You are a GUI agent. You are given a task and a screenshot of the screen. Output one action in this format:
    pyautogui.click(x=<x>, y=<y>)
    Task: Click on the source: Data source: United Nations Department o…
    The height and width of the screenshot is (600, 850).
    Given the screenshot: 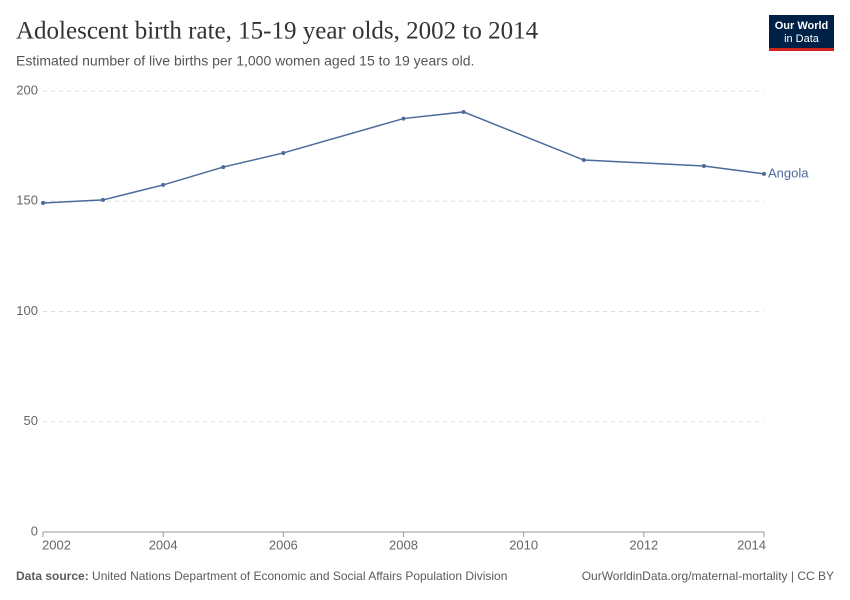 What is the action you would take?
    pyautogui.click(x=261, y=576)
    